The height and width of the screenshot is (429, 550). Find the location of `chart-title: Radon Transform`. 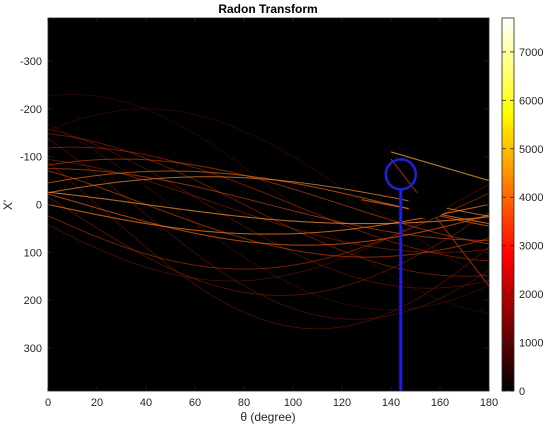

chart-title: Radon Transform is located at coordinates (267, 9).